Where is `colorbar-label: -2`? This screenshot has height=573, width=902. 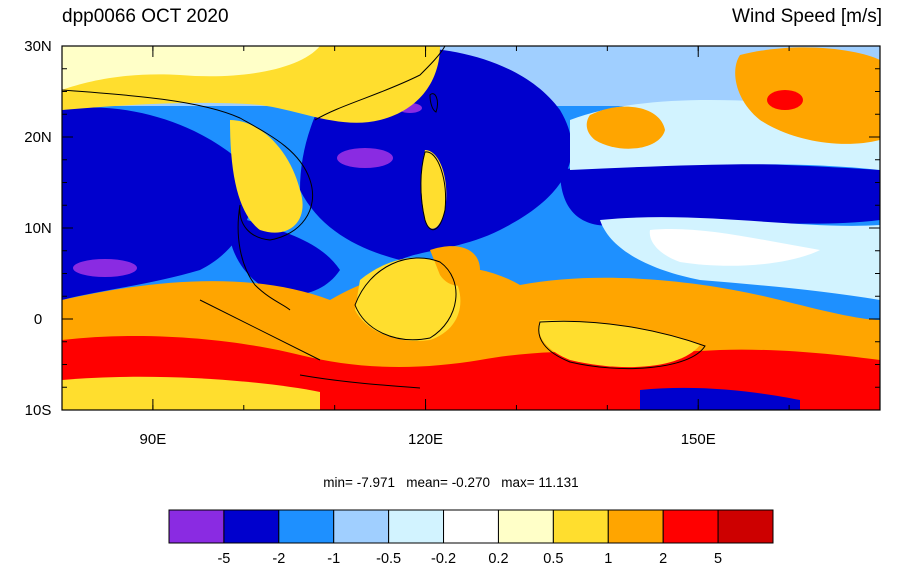 colorbar-label: -2 is located at coordinates (278, 559).